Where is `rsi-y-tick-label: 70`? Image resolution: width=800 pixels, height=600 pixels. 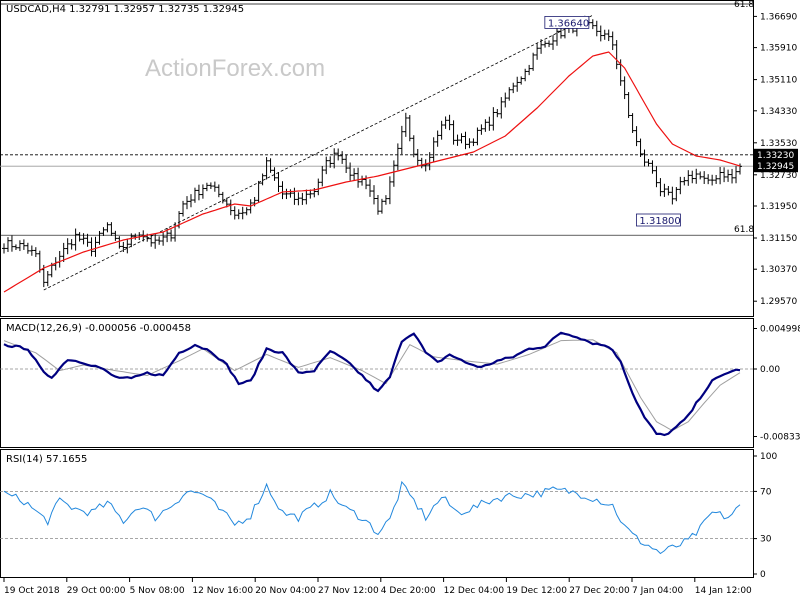 rsi-y-tick-label: 70 is located at coordinates (766, 492).